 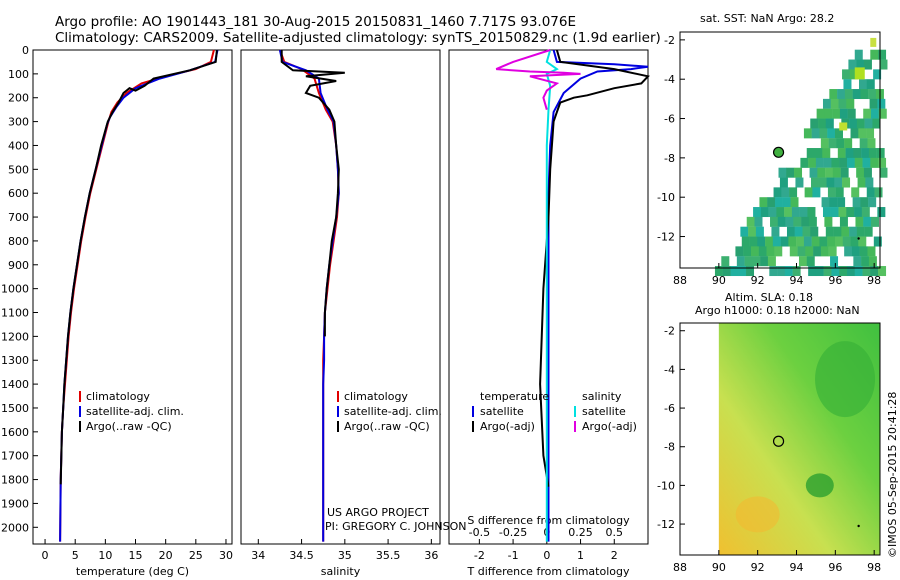 What do you see at coordinates (196, 555) in the screenshot?
I see `x-tick-label: 25` at bounding box center [196, 555].